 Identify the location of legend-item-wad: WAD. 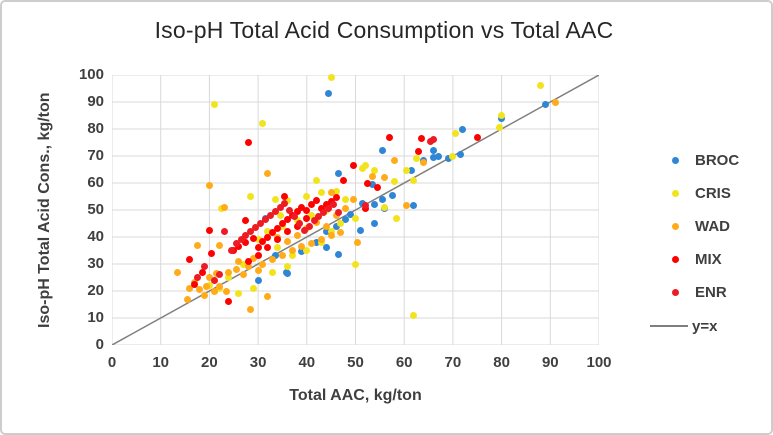
(701, 226).